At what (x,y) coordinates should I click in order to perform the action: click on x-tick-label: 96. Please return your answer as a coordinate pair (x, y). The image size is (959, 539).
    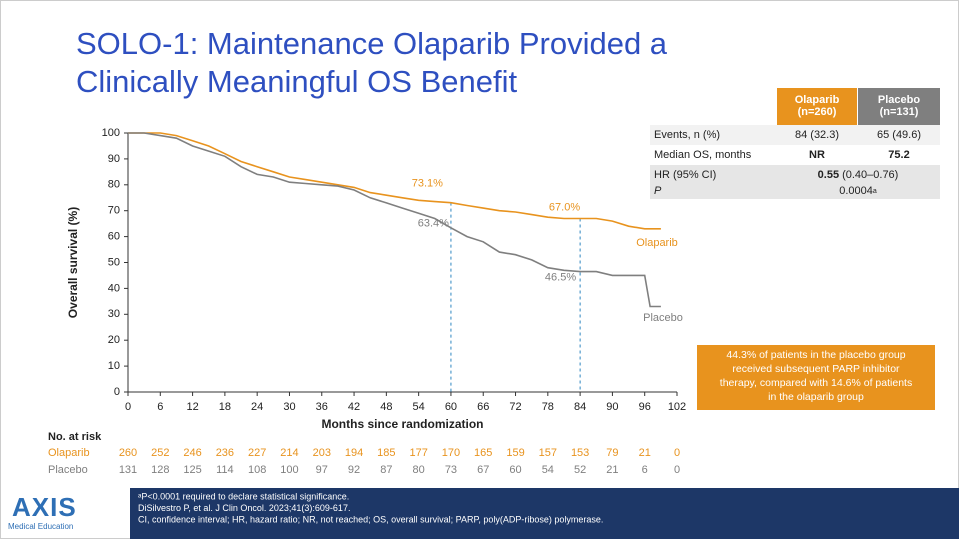
    Looking at the image, I should click on (645, 407).